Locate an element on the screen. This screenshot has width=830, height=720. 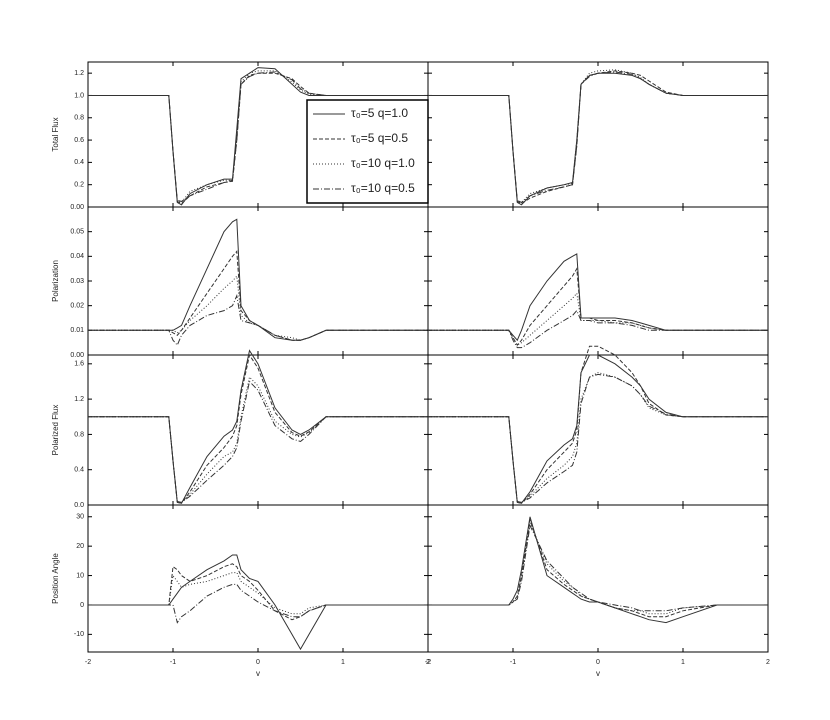
y-tick-label: 1.6 is located at coordinates (79, 364).